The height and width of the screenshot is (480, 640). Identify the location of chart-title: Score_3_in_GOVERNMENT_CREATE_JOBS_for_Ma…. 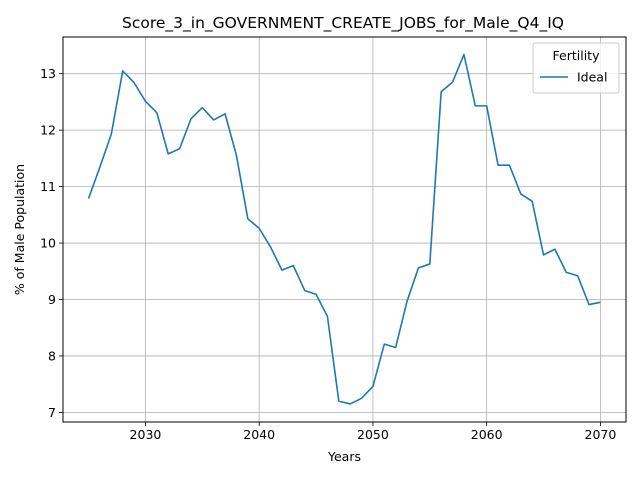
(343, 23).